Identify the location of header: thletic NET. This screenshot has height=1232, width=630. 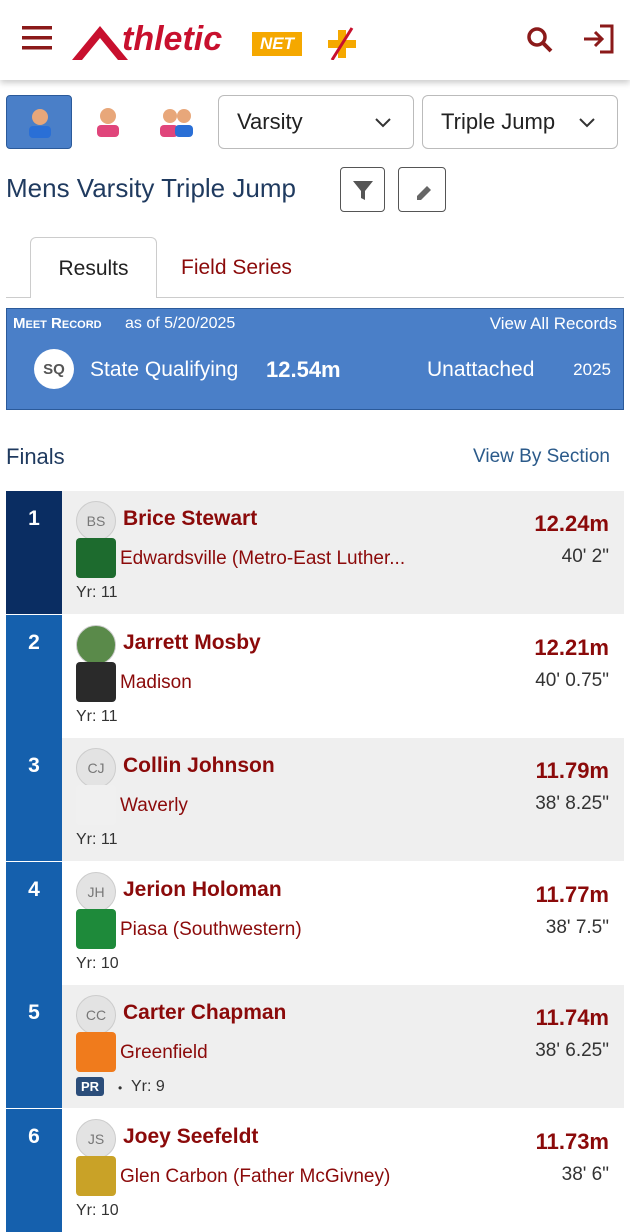
(315, 40).